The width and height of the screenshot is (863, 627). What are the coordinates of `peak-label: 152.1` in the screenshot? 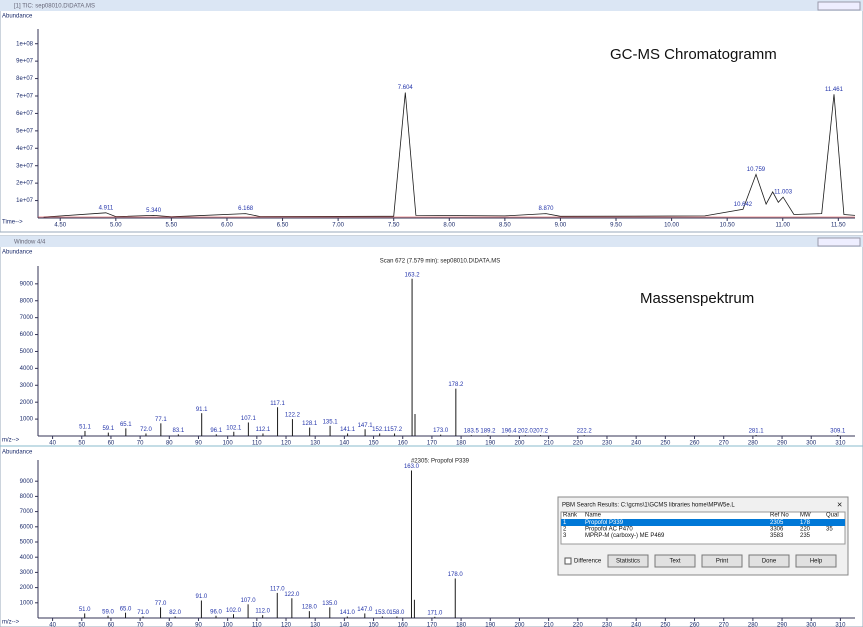 It's located at (380, 430).